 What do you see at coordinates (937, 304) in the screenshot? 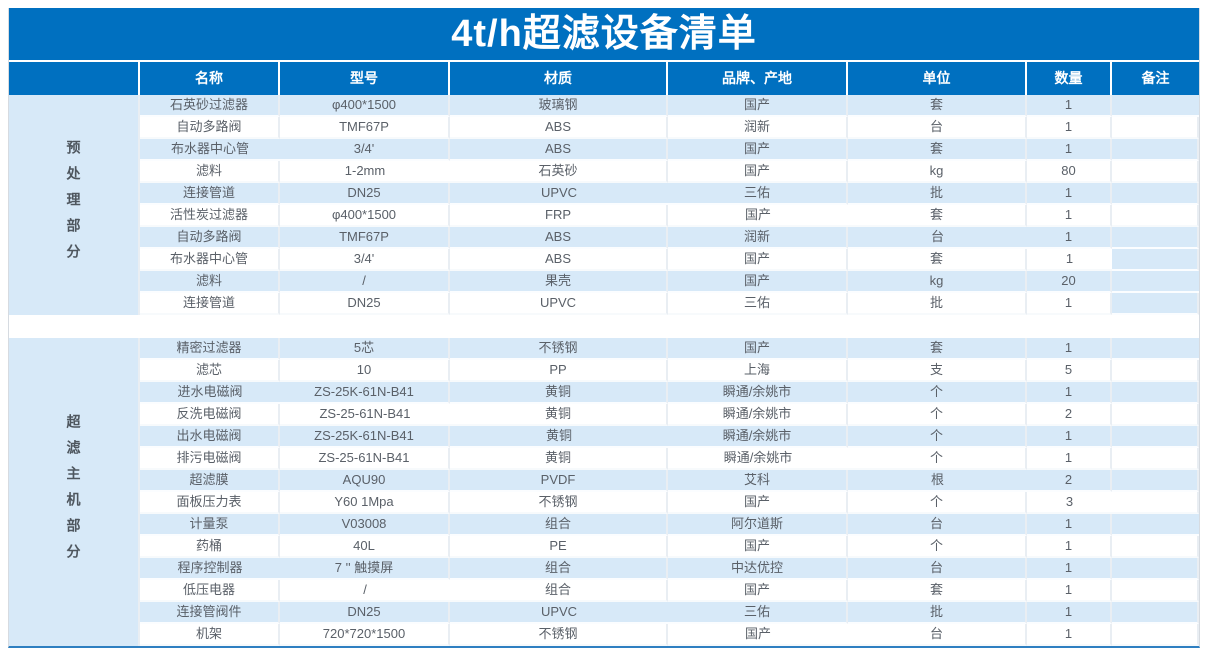
I see `cell-unit: 批` at bounding box center [937, 304].